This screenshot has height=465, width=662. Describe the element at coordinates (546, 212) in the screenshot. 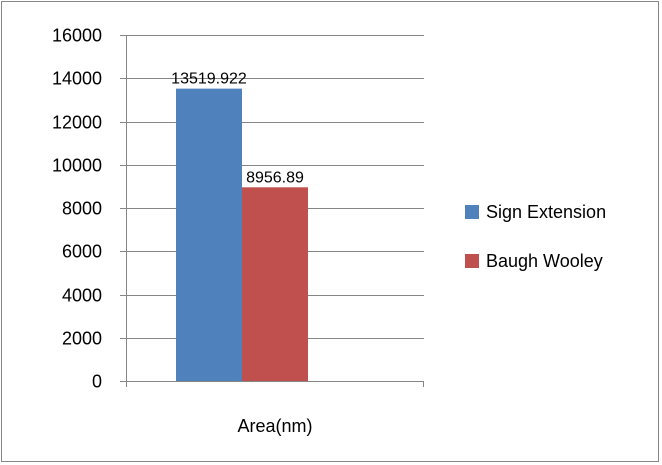

I see `legend-label: Sign Extension` at that location.